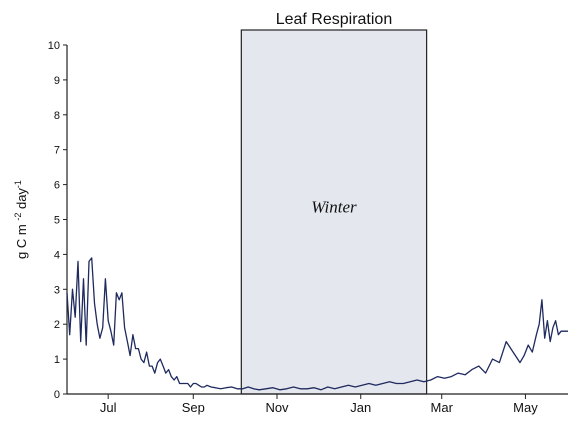 This screenshot has height=431, width=576. Describe the element at coordinates (525, 407) in the screenshot. I see `x-tick-label: May` at that location.